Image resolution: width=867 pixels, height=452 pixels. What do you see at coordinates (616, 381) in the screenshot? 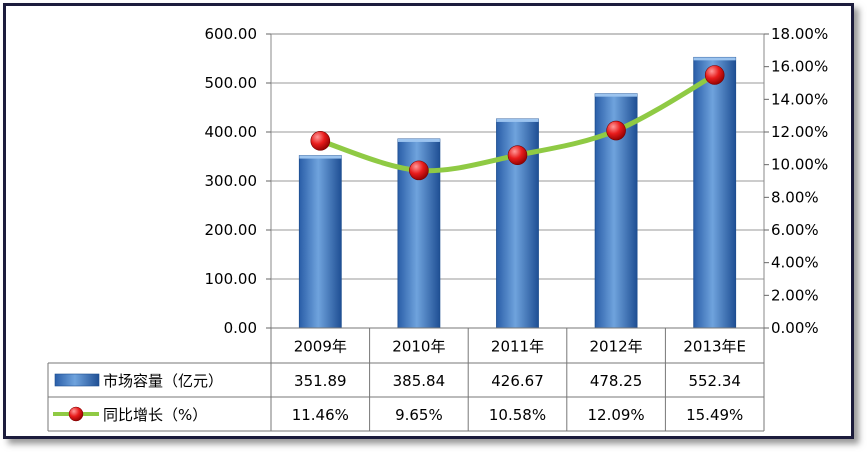
I see `table-value-cell: 478.25` at bounding box center [616, 381].